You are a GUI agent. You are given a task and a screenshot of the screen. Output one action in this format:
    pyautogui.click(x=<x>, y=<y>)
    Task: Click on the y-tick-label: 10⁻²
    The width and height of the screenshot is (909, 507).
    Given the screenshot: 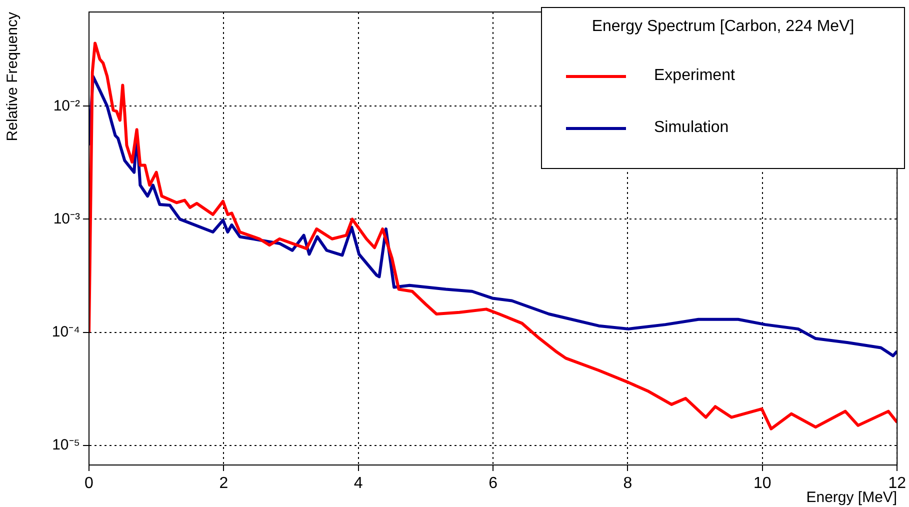 What is the action you would take?
    pyautogui.click(x=66, y=105)
    